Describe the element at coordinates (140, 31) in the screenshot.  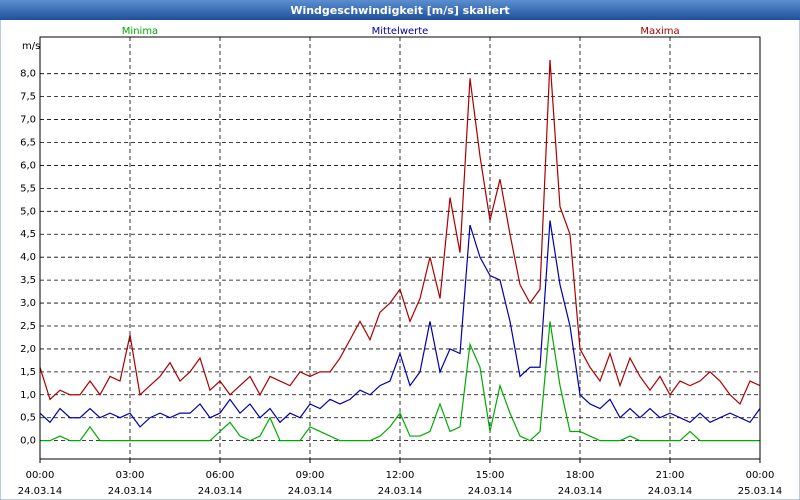
I see `legend-entry: Minima` at that location.